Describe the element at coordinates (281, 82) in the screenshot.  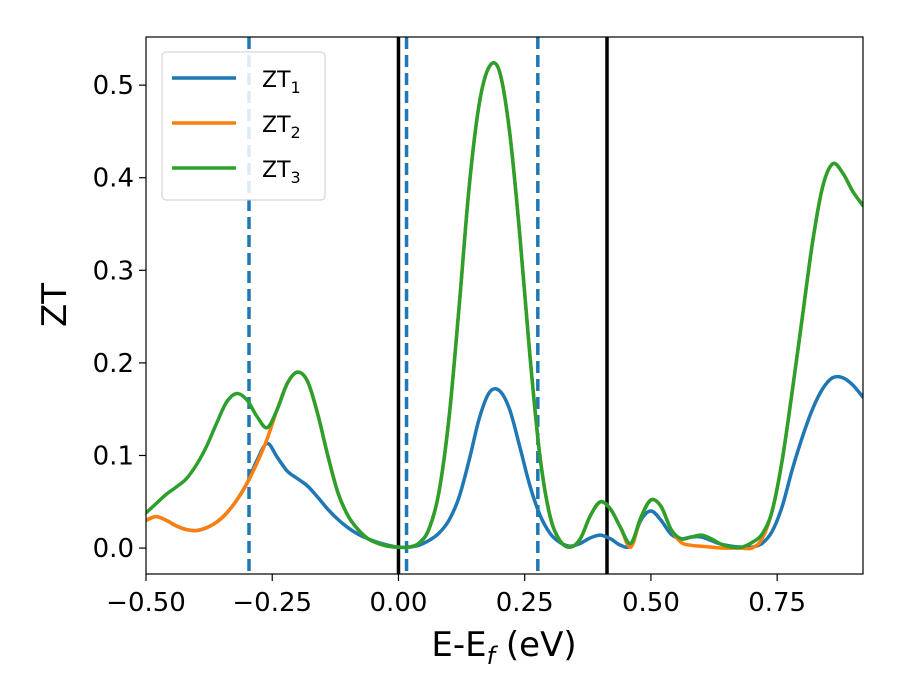
I see `legend-label-zt1: ZT1` at that location.